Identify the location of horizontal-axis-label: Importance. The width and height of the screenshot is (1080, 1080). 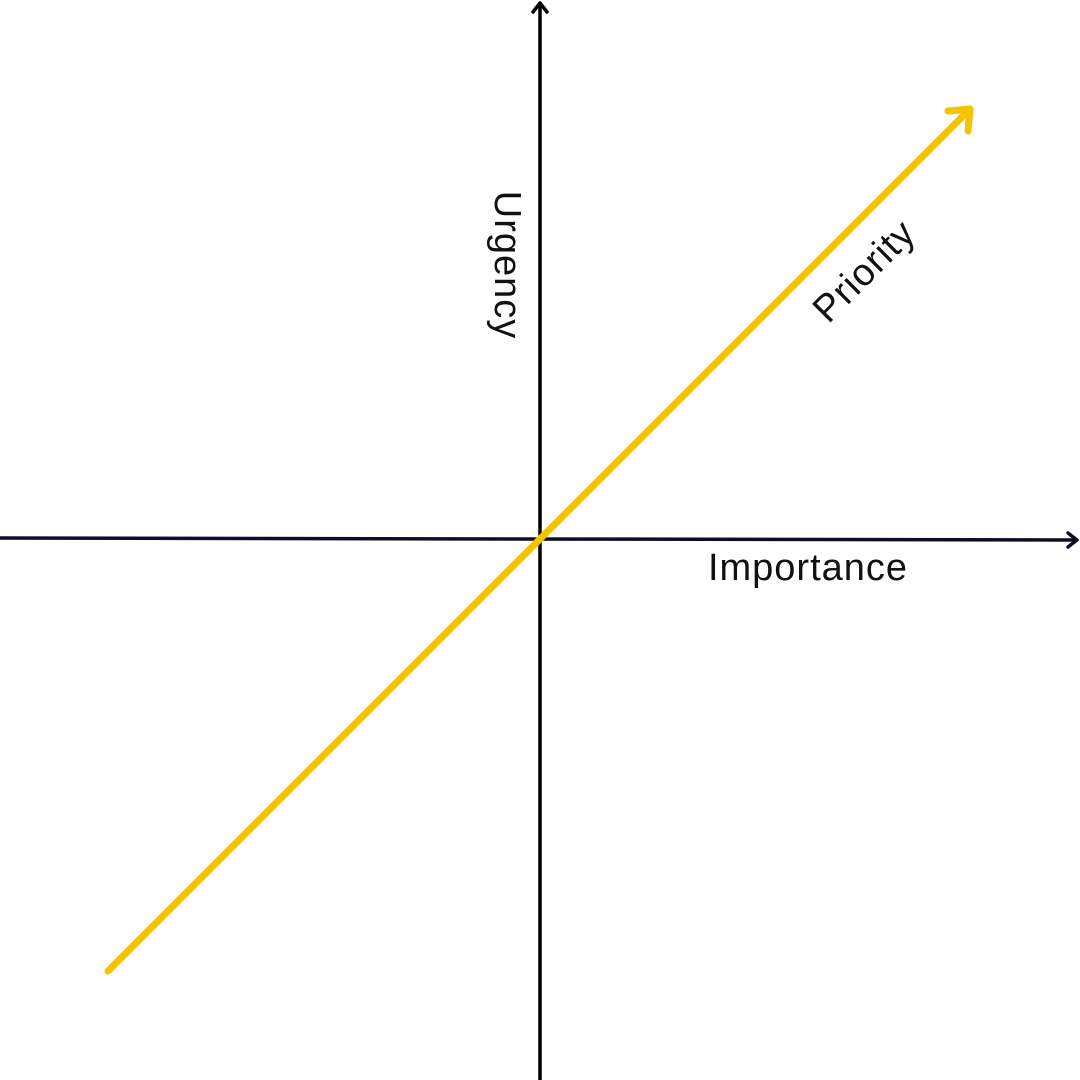
(808, 568).